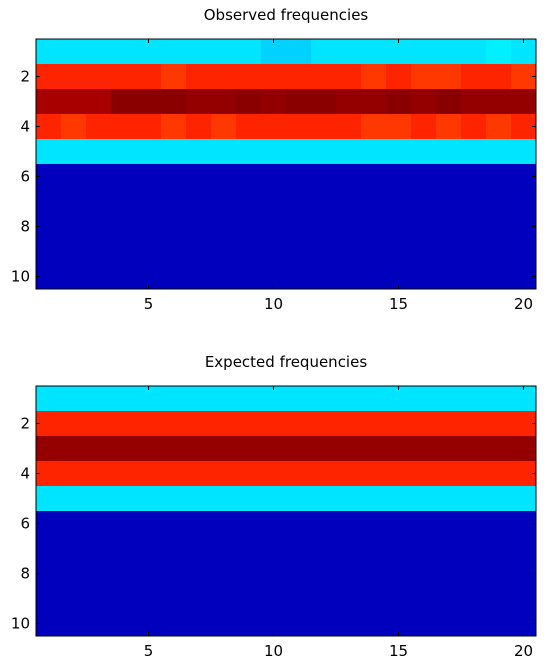 This screenshot has height=667, width=556. What do you see at coordinates (286, 15) in the screenshot?
I see `observed-chart-title: Observed frequencies` at bounding box center [286, 15].